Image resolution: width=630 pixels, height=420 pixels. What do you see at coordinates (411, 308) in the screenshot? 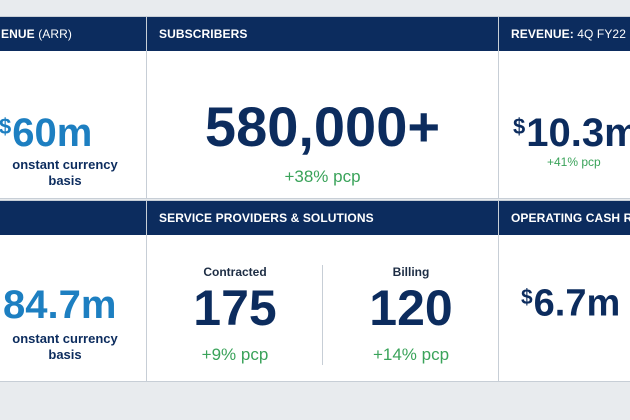
I see `billing-value: 120` at bounding box center [411, 308].